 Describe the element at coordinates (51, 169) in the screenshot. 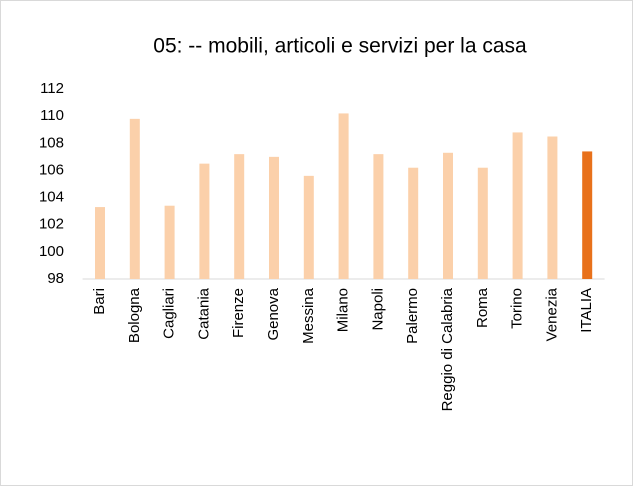

I see `y-tick-label: 106` at that location.